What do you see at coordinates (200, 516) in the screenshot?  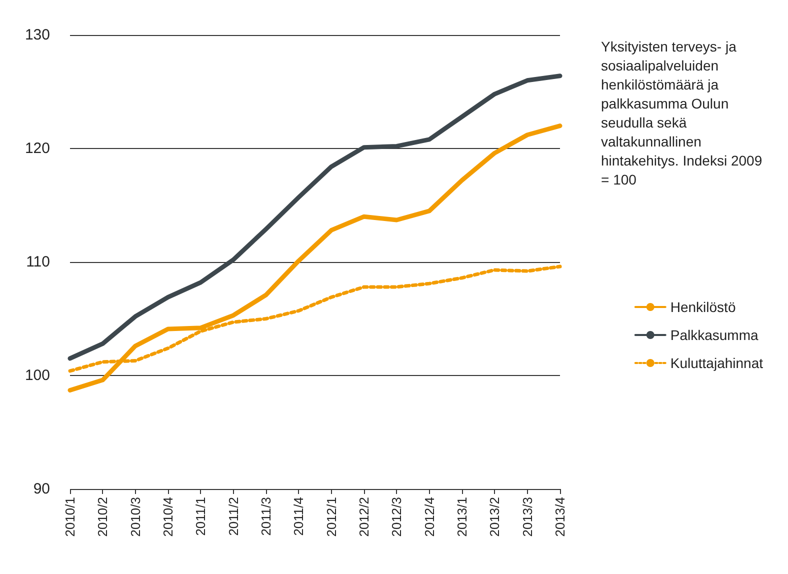 I see `x-tick-label: 2011/1` at bounding box center [200, 516].